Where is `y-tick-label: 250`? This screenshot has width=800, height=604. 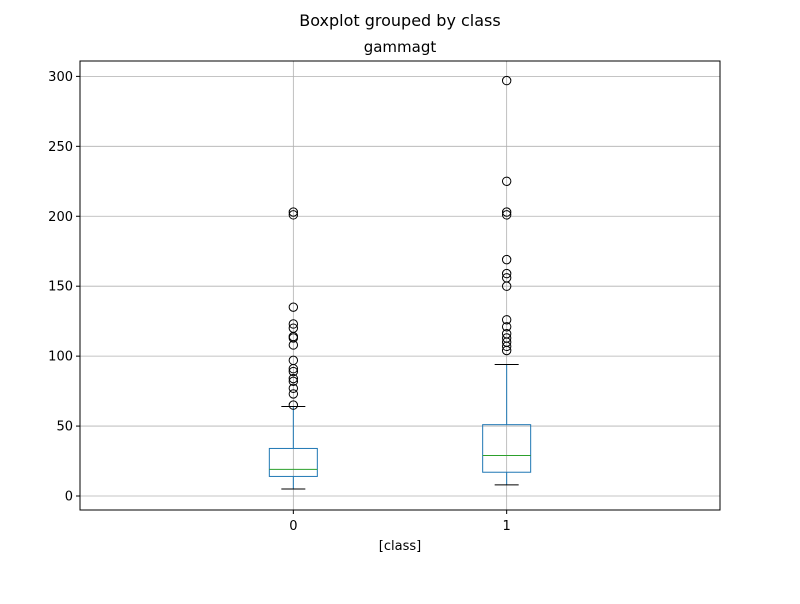 y-tick-label: 250 is located at coordinates (60, 147).